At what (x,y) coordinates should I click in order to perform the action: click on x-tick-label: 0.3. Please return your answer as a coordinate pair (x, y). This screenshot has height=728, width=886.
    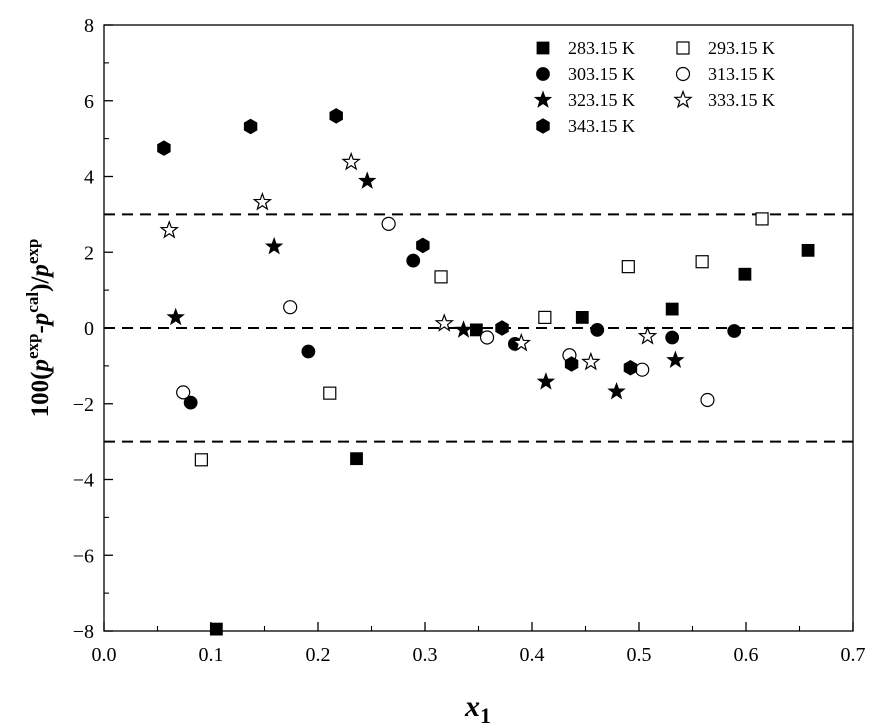
    Looking at the image, I should click on (425, 655).